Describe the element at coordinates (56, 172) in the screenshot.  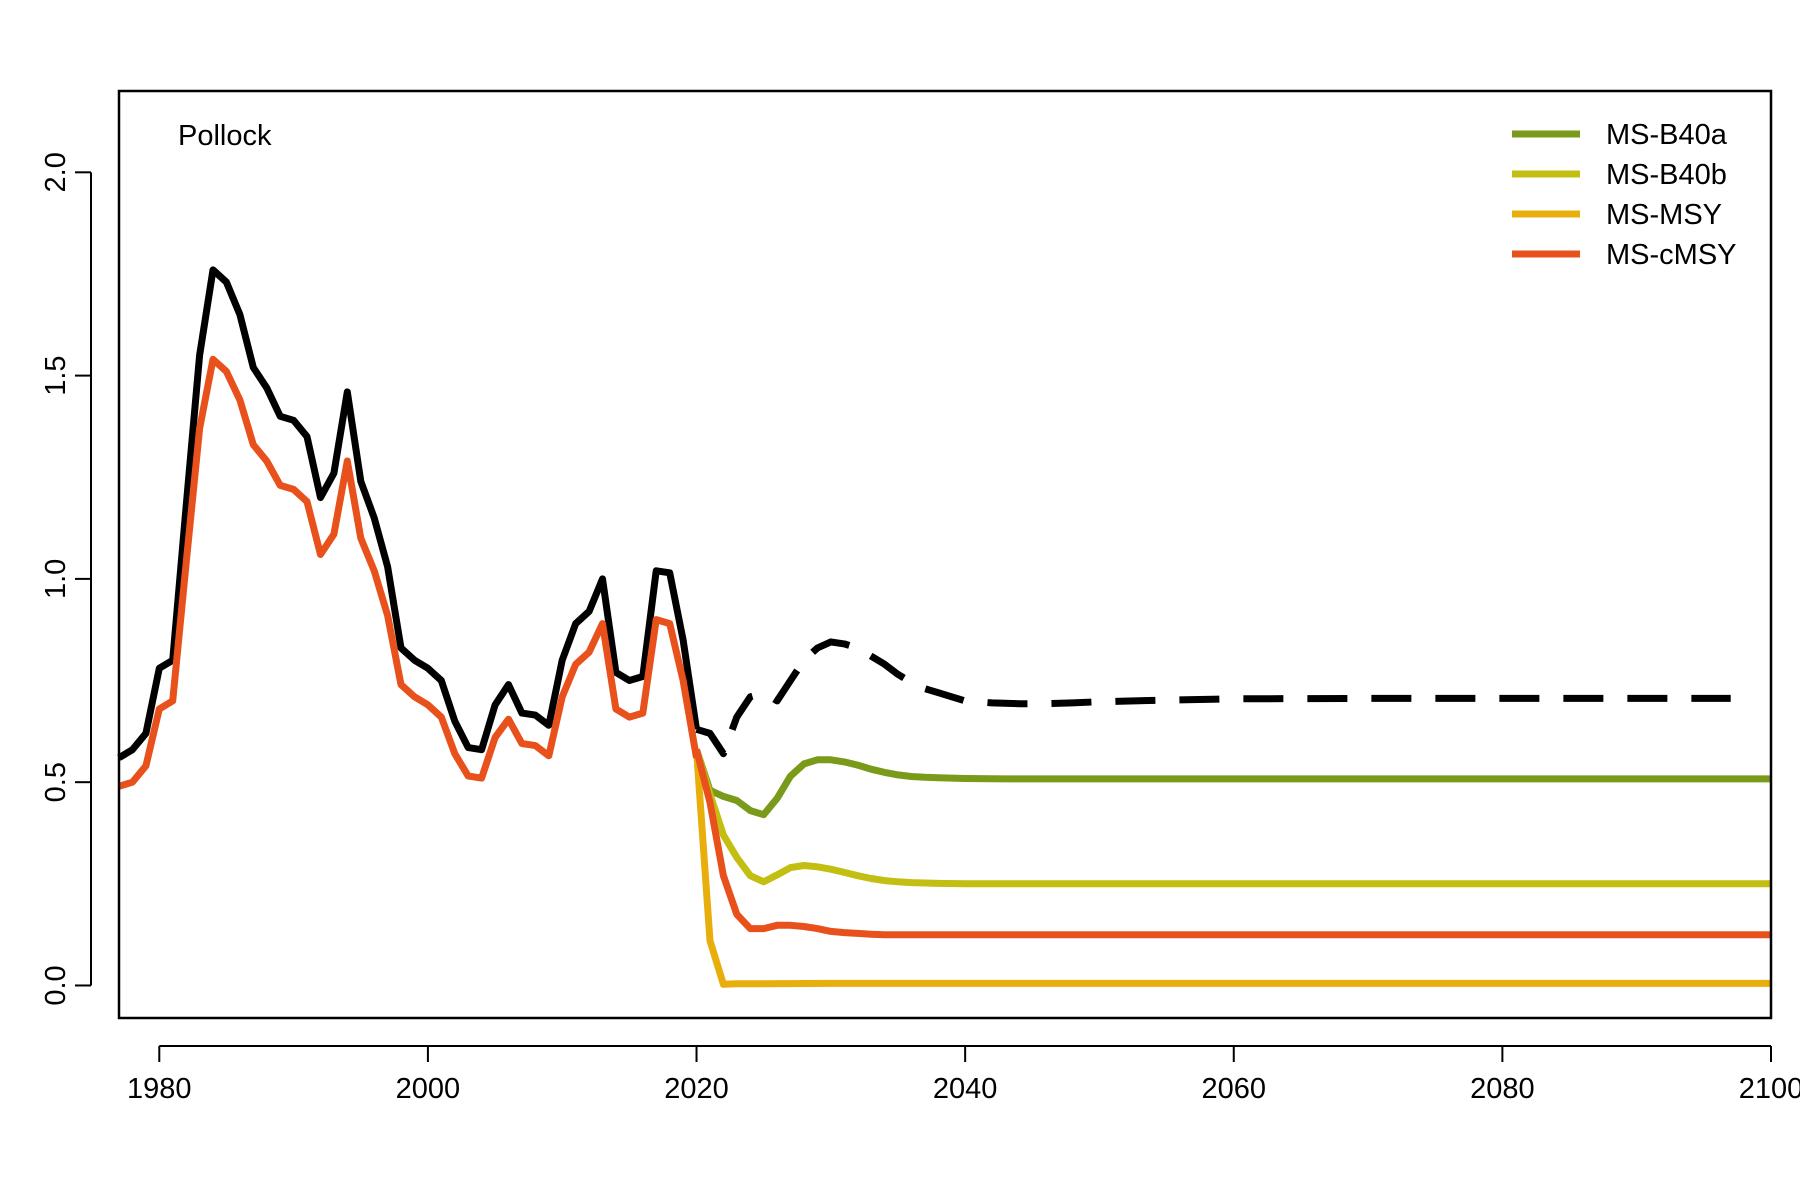
I see `y-tick-label: 2.0` at that location.